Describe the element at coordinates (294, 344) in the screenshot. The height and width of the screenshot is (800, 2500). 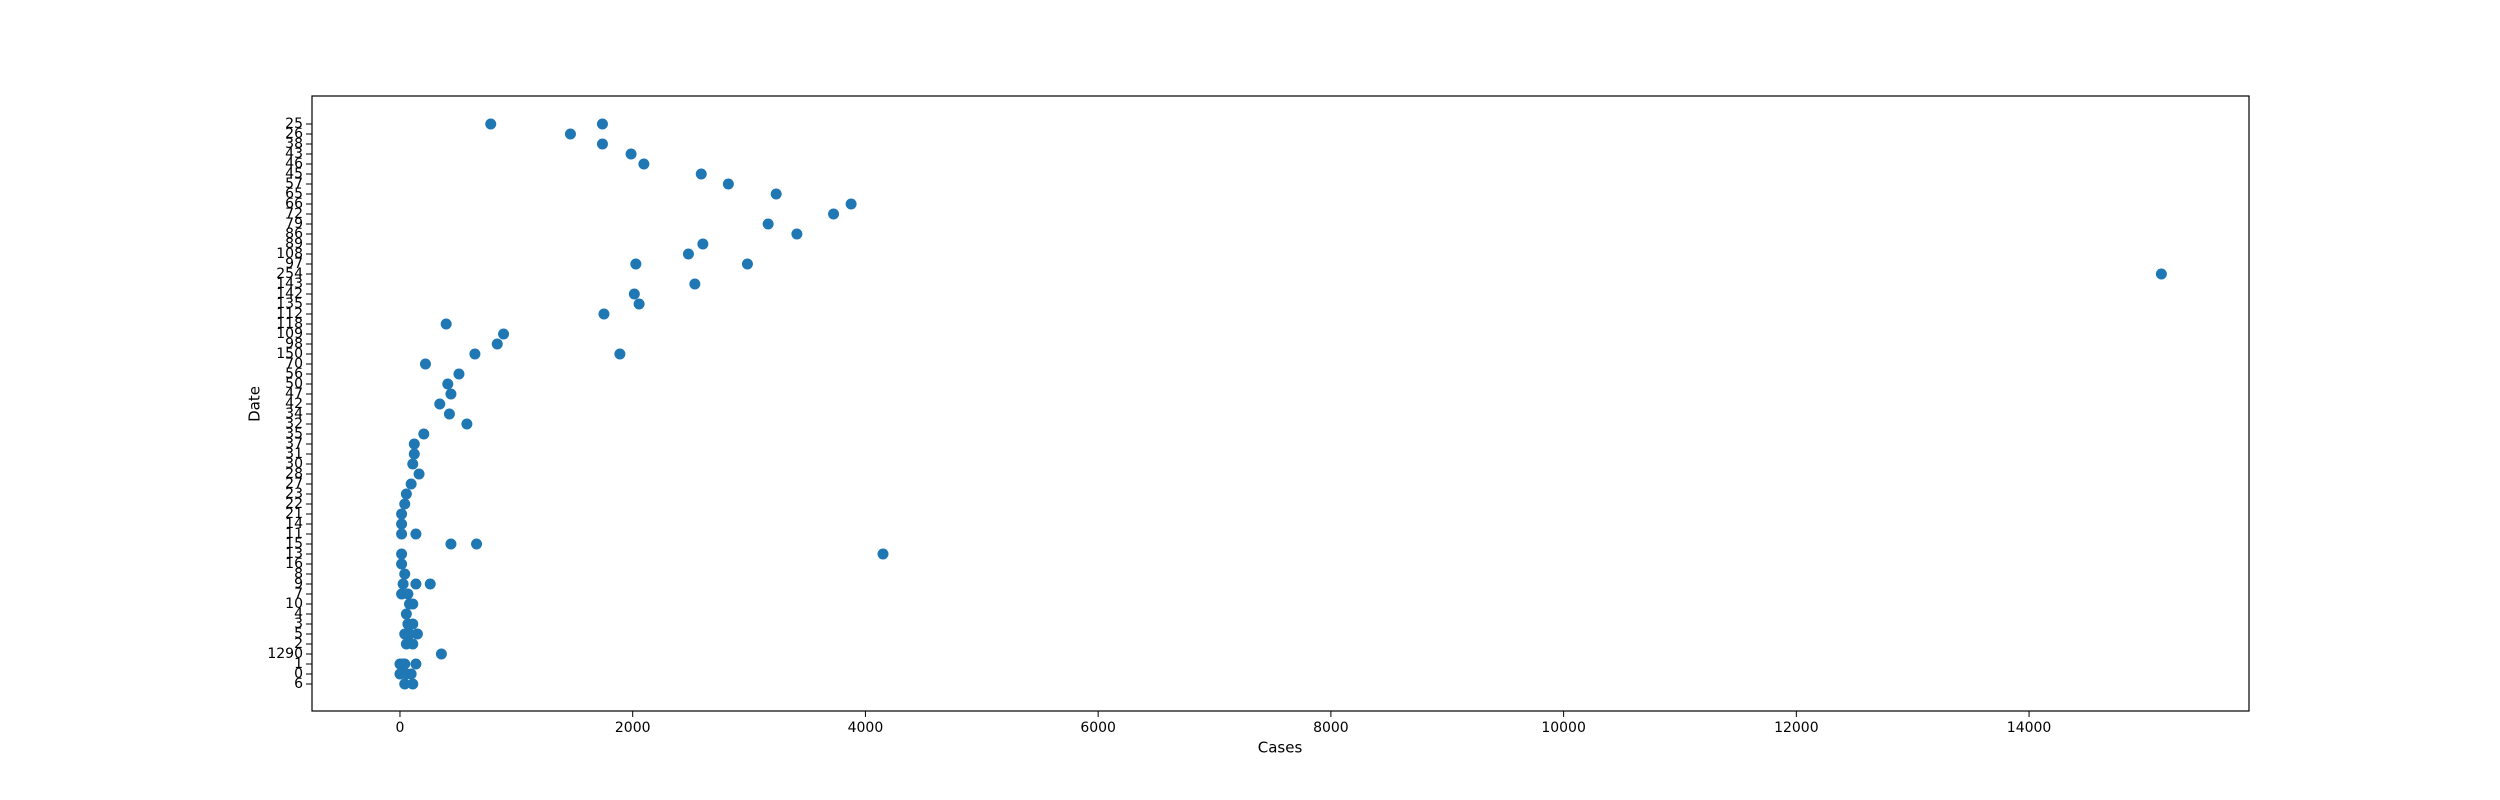
I see `y-tick-label: 98` at that location.